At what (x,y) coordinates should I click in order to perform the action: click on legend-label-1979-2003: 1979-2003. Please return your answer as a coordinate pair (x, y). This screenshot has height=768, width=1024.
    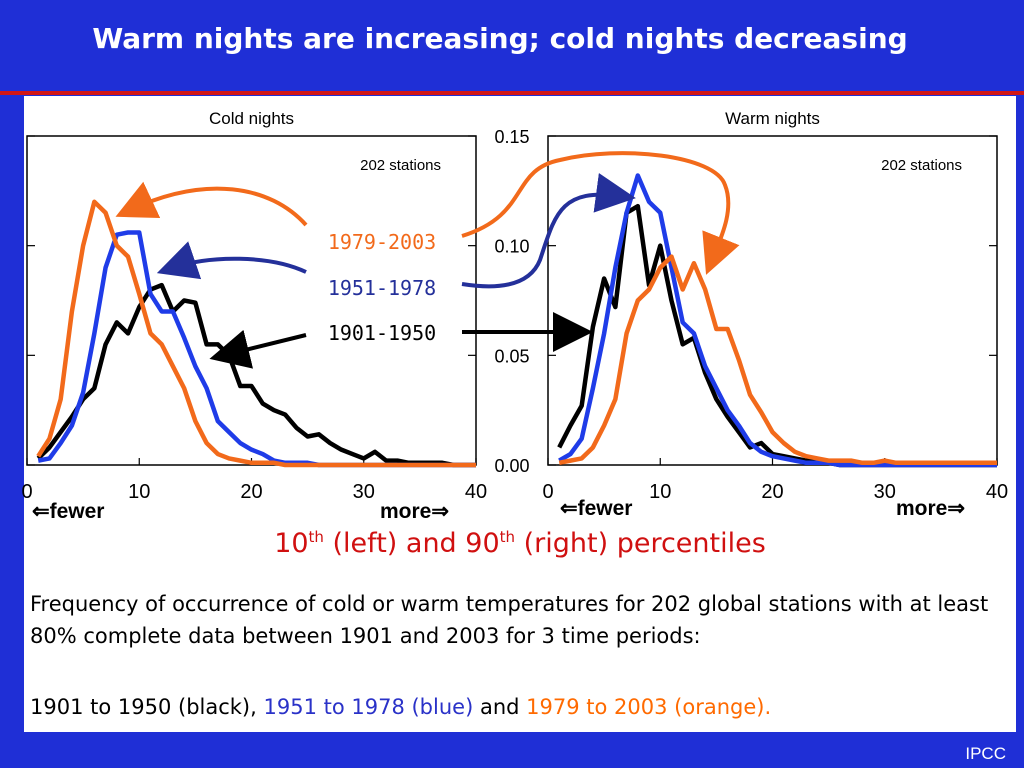
    Looking at the image, I should click on (382, 242).